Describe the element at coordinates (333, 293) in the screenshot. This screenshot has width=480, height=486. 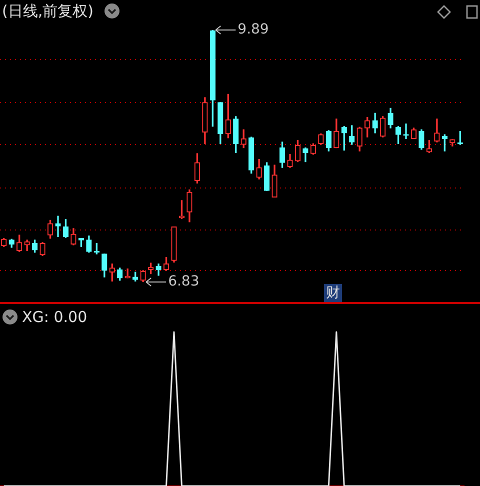
I see `text: 财` at that location.